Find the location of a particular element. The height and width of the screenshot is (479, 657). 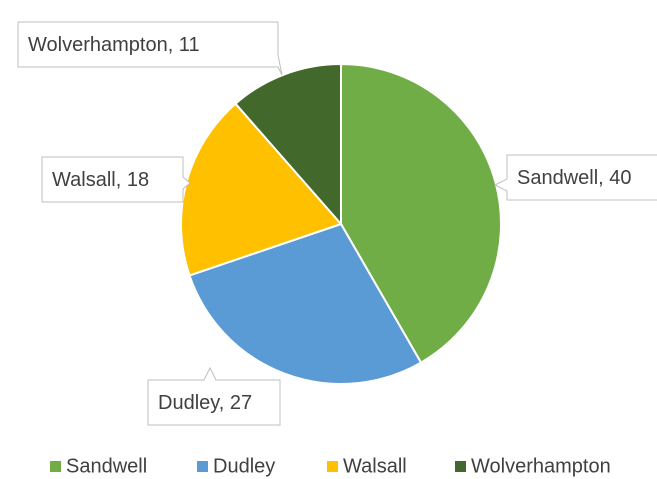

legend-label: Sandwell is located at coordinates (106, 466).